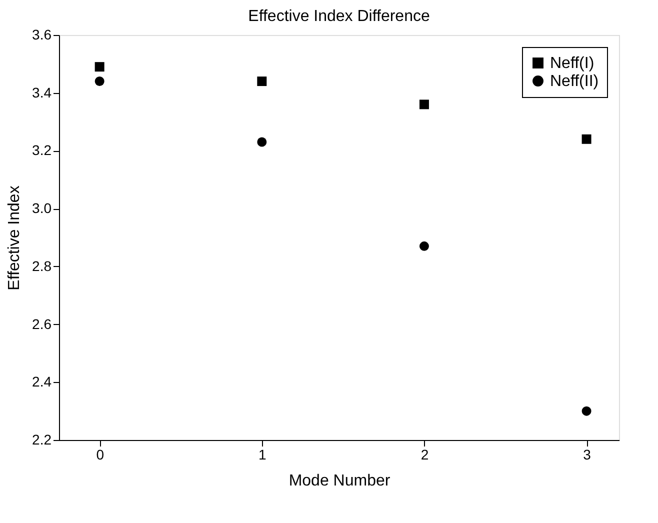 Image resolution: width=658 pixels, height=523 pixels. What do you see at coordinates (587, 454) in the screenshot?
I see `x-tick-label: 3` at bounding box center [587, 454].